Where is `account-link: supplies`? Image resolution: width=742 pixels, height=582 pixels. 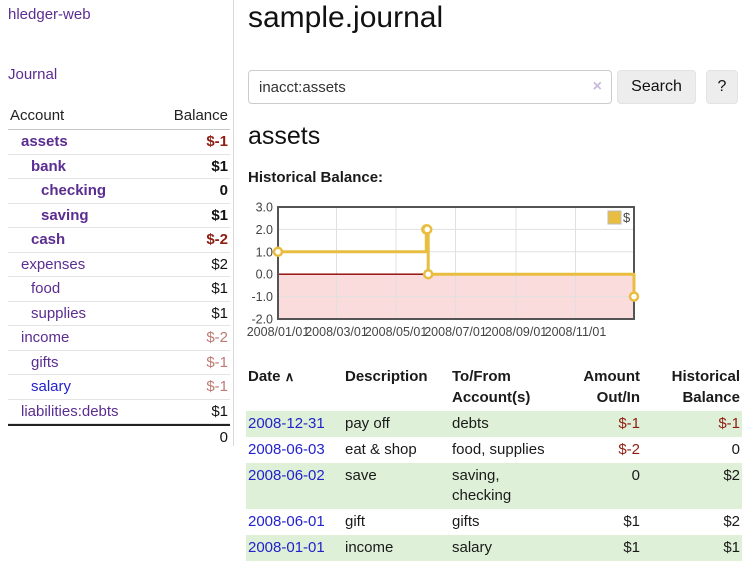 account-link: supplies is located at coordinates (59, 313).